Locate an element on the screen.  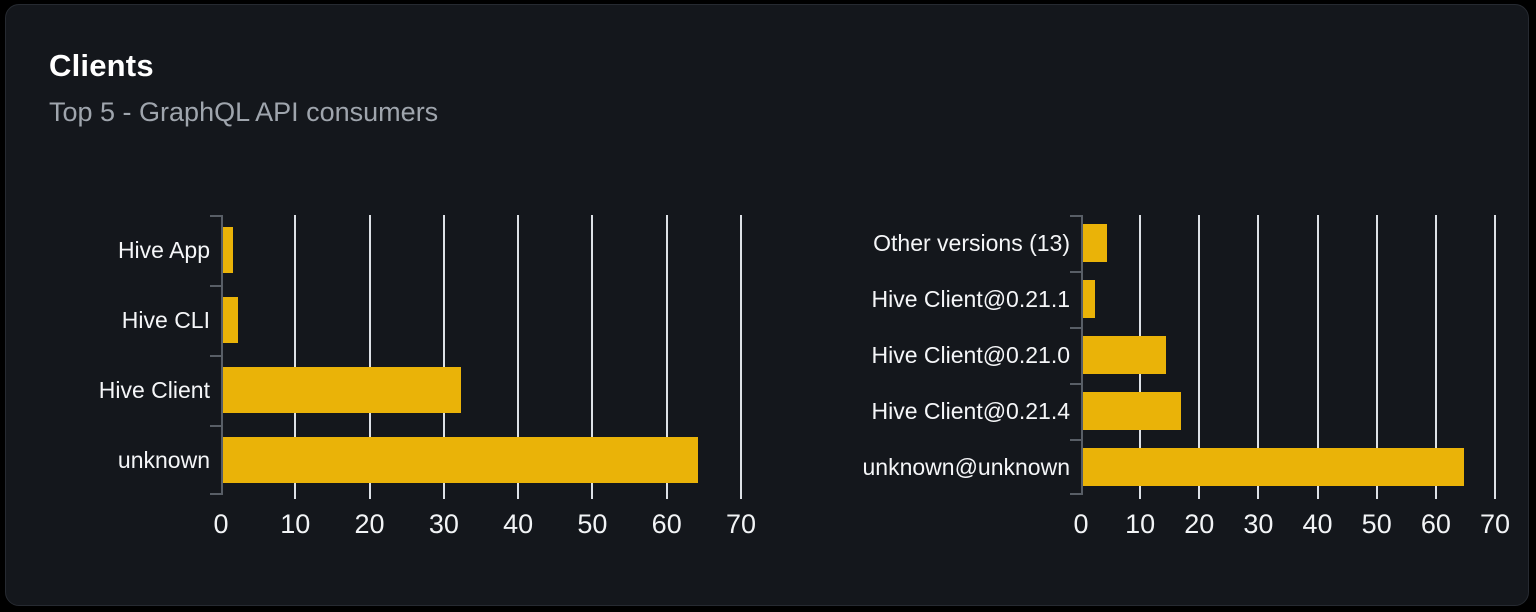
bar-hive-cli is located at coordinates (230, 320).